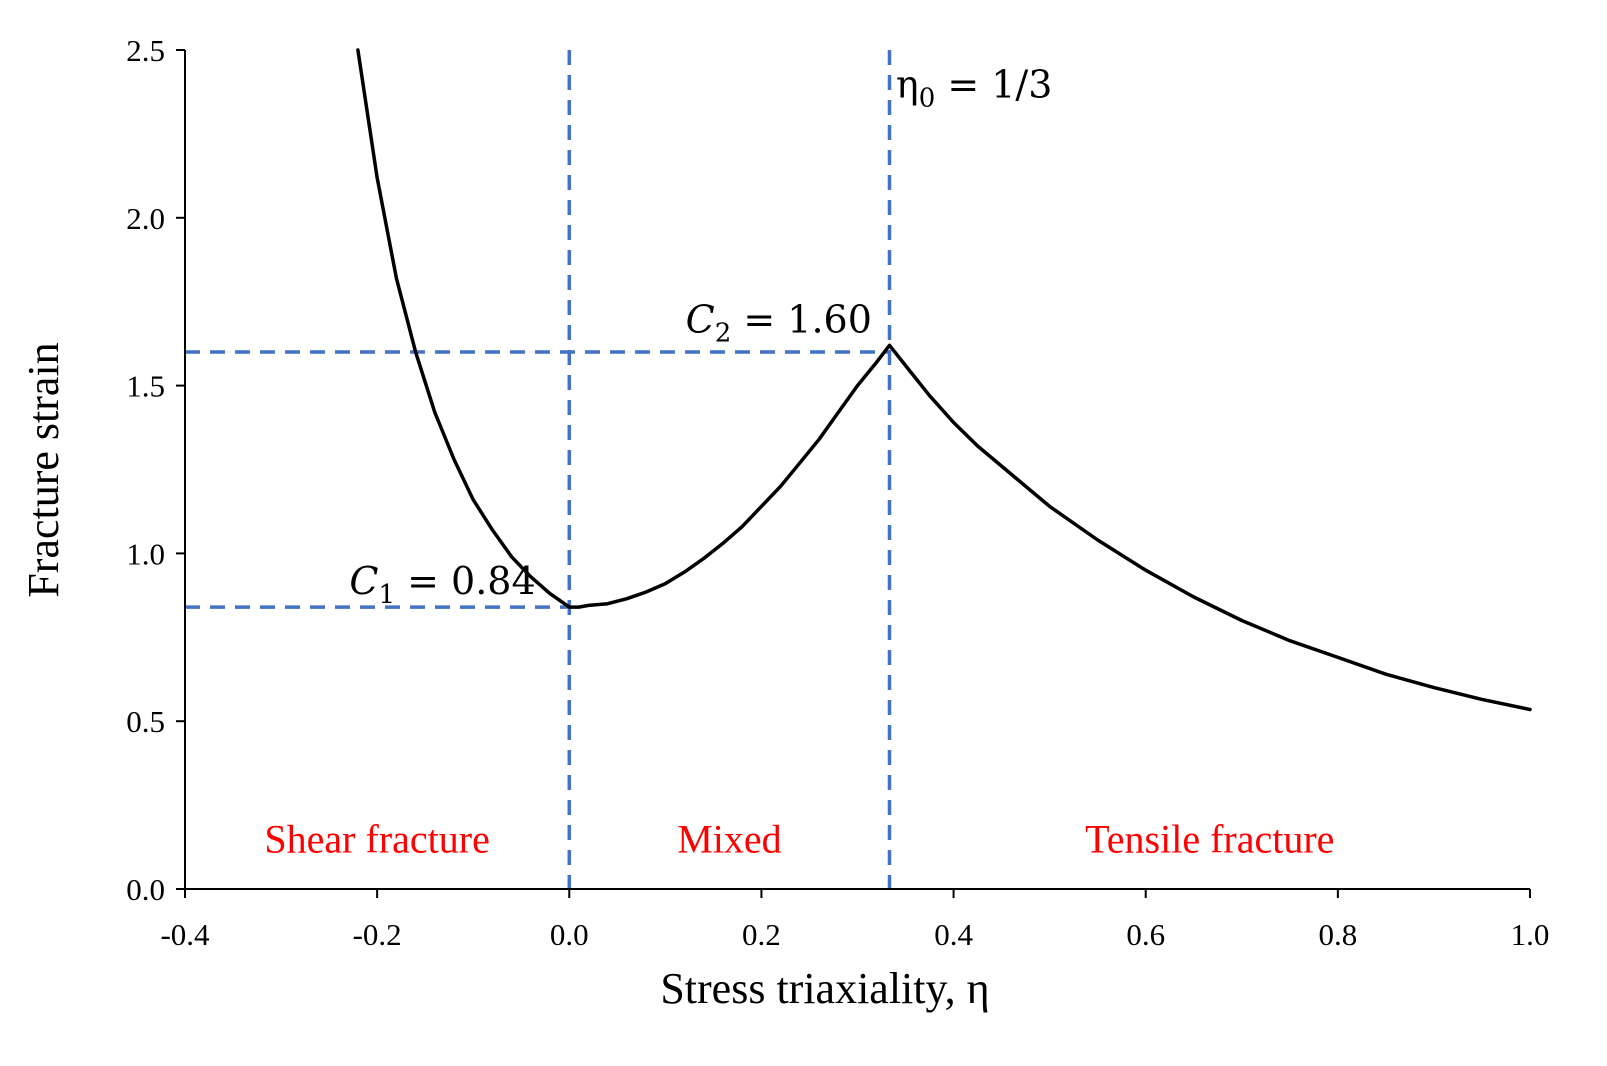 The height and width of the screenshot is (1066, 1607). Describe the element at coordinates (824, 988) in the screenshot. I see `x-axis-title: Stress triaxiality, η` at that location.